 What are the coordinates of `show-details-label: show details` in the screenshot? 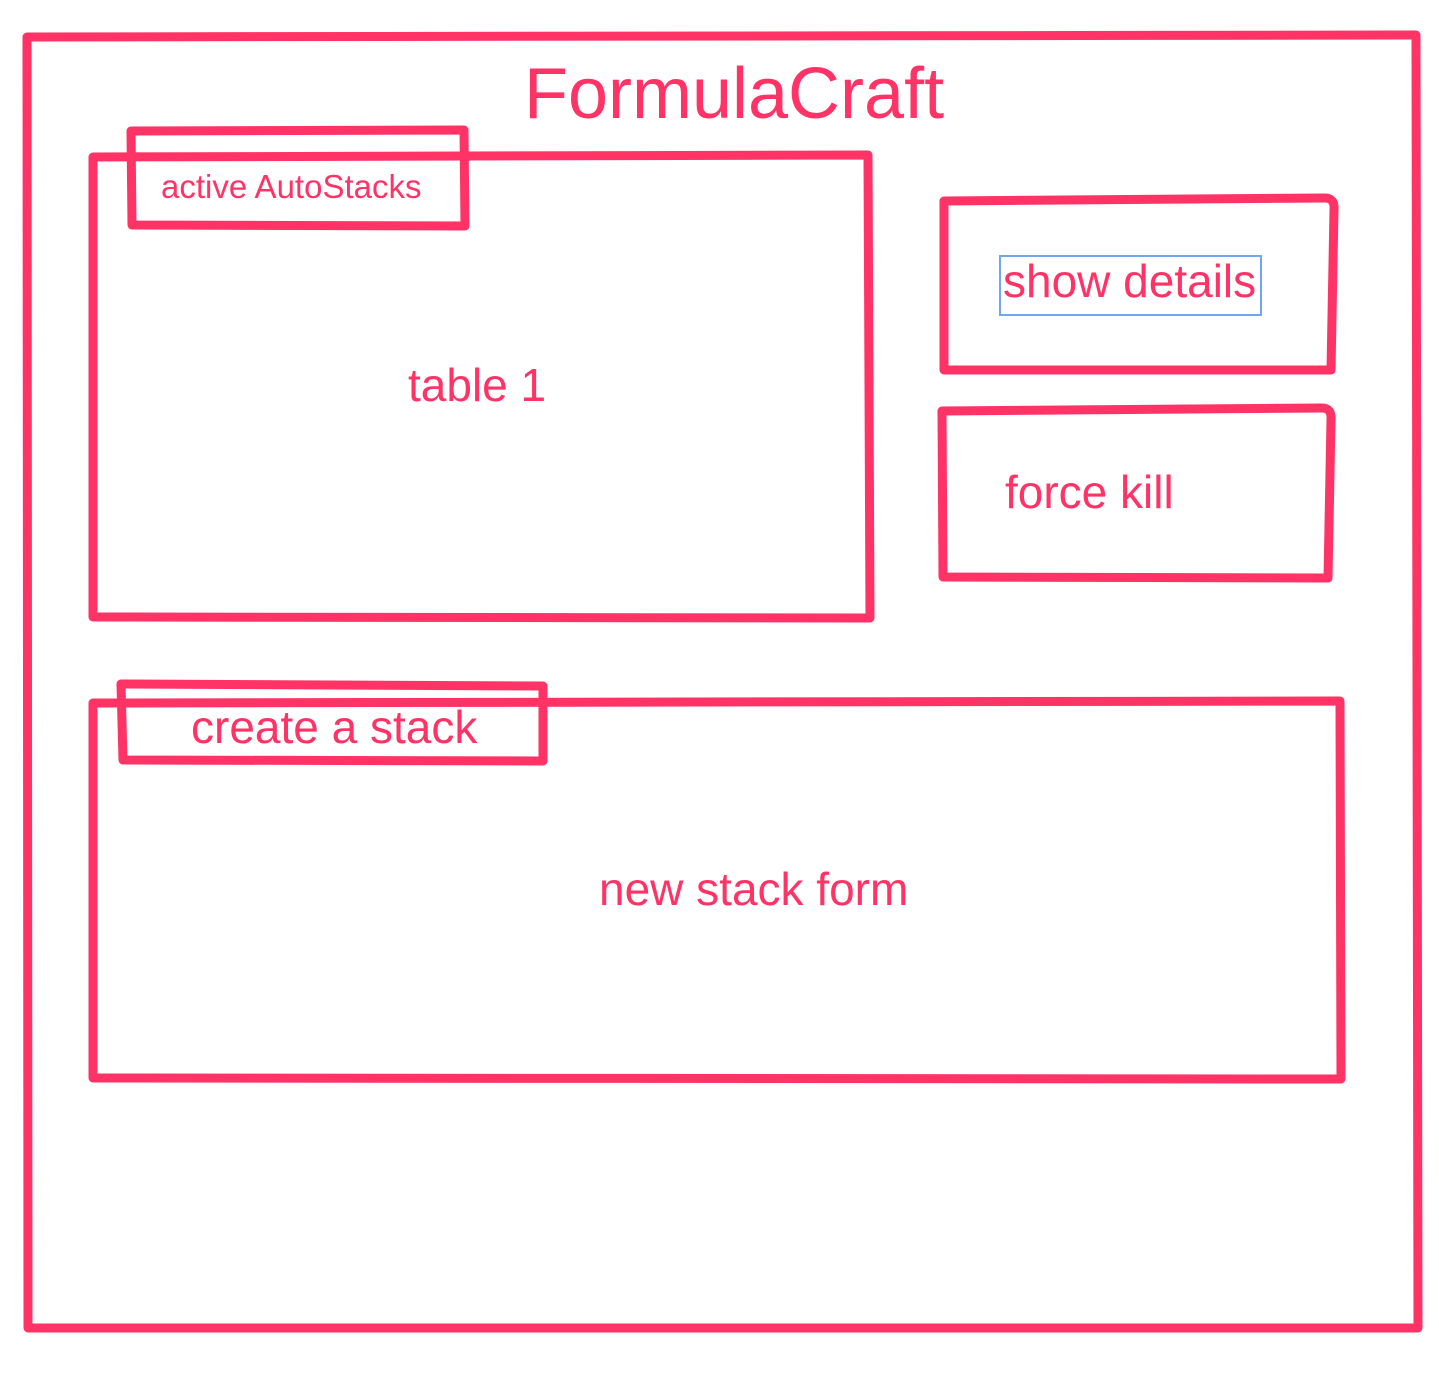 It's located at (1130, 285).